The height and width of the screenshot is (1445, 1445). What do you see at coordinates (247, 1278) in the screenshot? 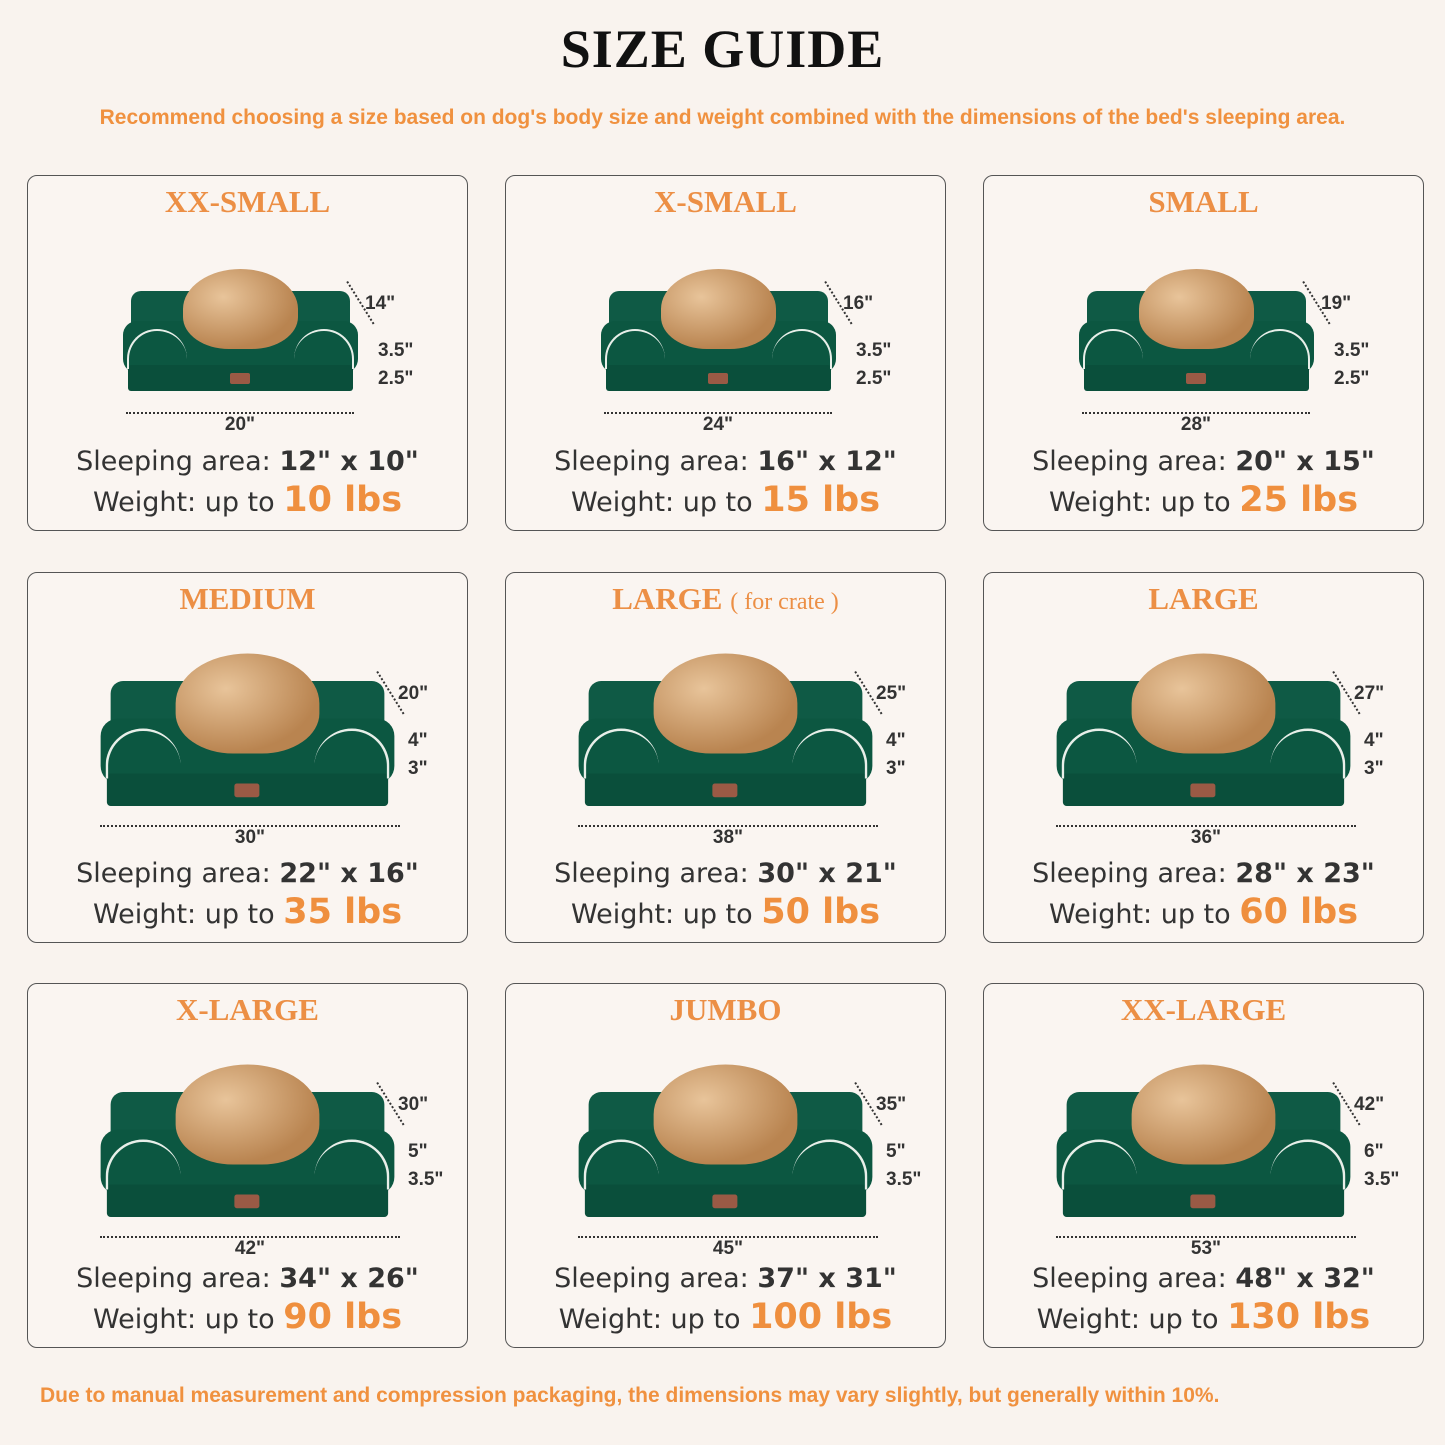
I see `sleeping-area: Sleeping area: 34" x 26"` at bounding box center [247, 1278].